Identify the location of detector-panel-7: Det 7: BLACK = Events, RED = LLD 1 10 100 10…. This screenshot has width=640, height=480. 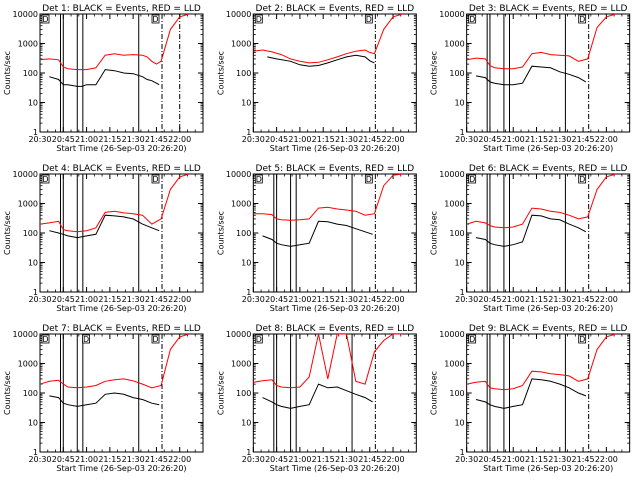
(103, 398).